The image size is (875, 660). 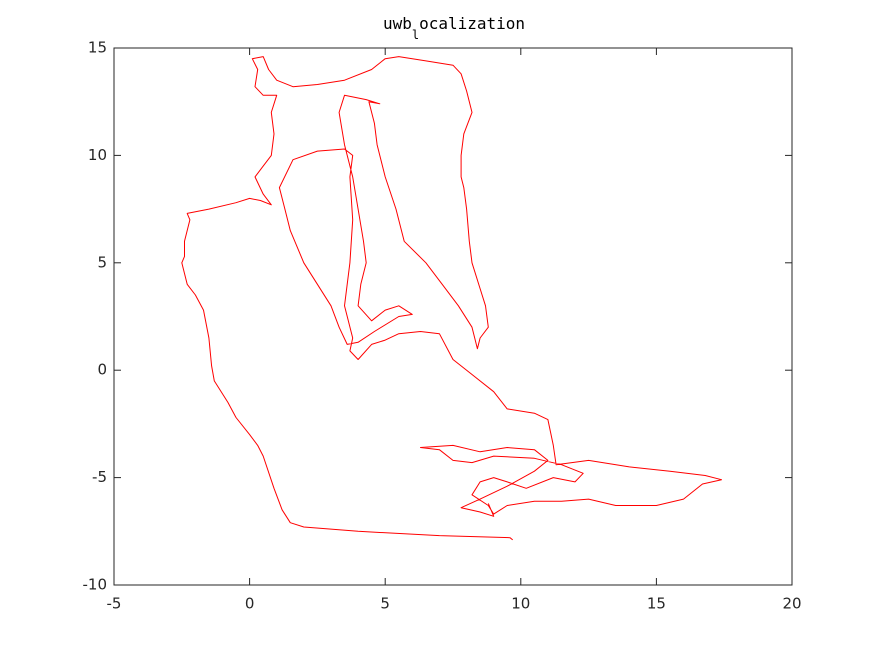 What do you see at coordinates (791, 604) in the screenshot?
I see `x-tick-label: 20` at bounding box center [791, 604].